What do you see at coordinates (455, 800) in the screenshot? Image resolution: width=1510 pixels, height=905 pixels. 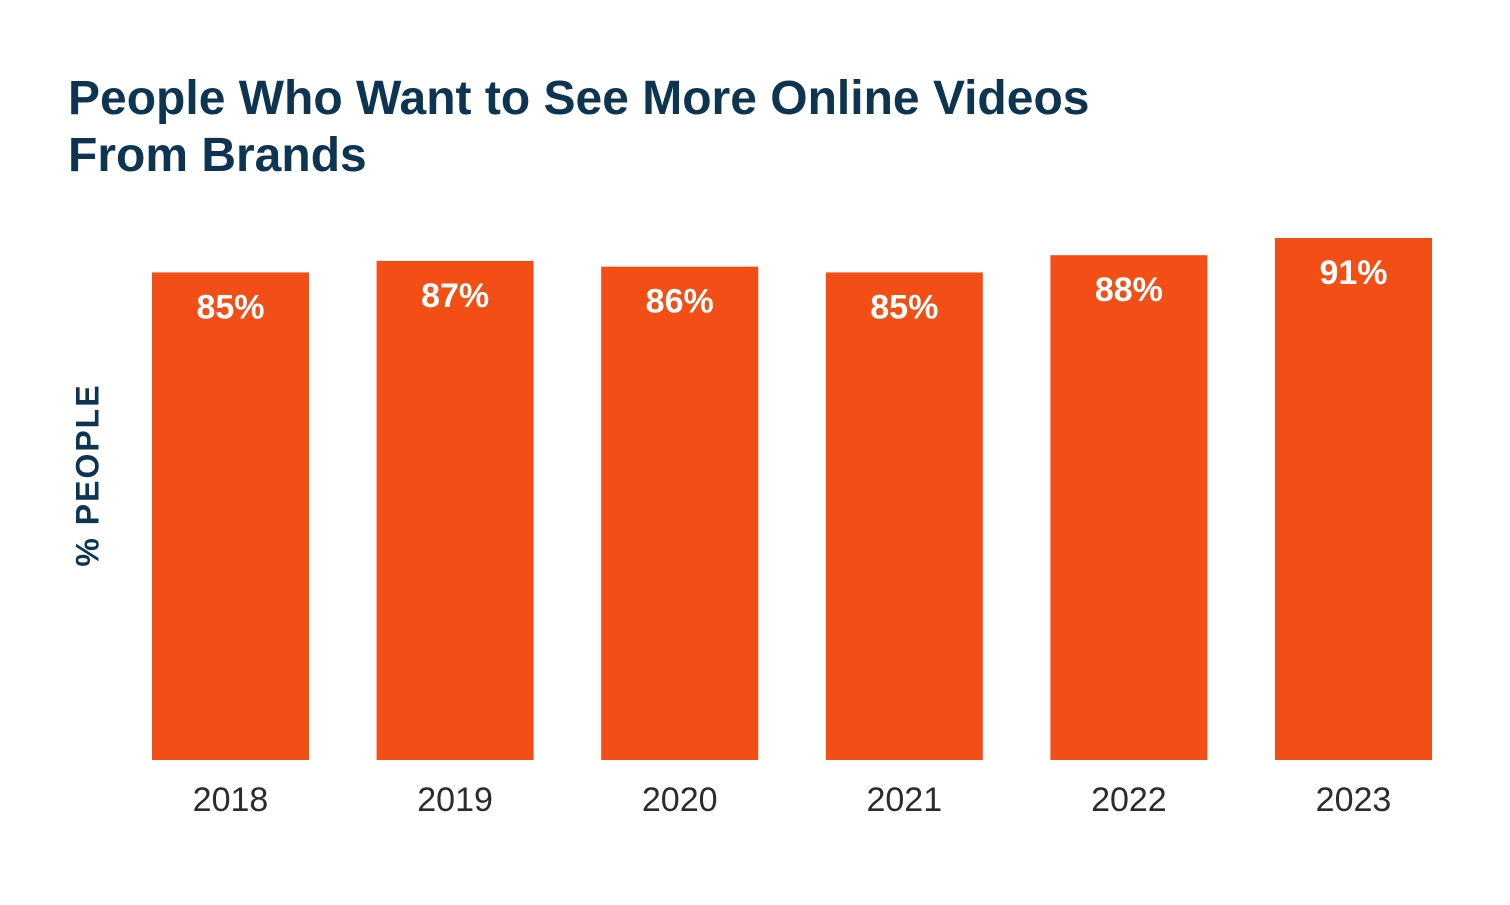 I see `x-tick-label-2019: 2019` at bounding box center [455, 800].